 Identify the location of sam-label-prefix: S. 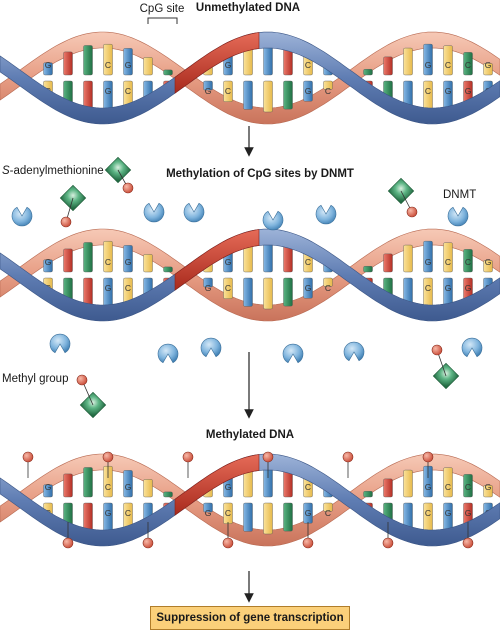
(6, 171).